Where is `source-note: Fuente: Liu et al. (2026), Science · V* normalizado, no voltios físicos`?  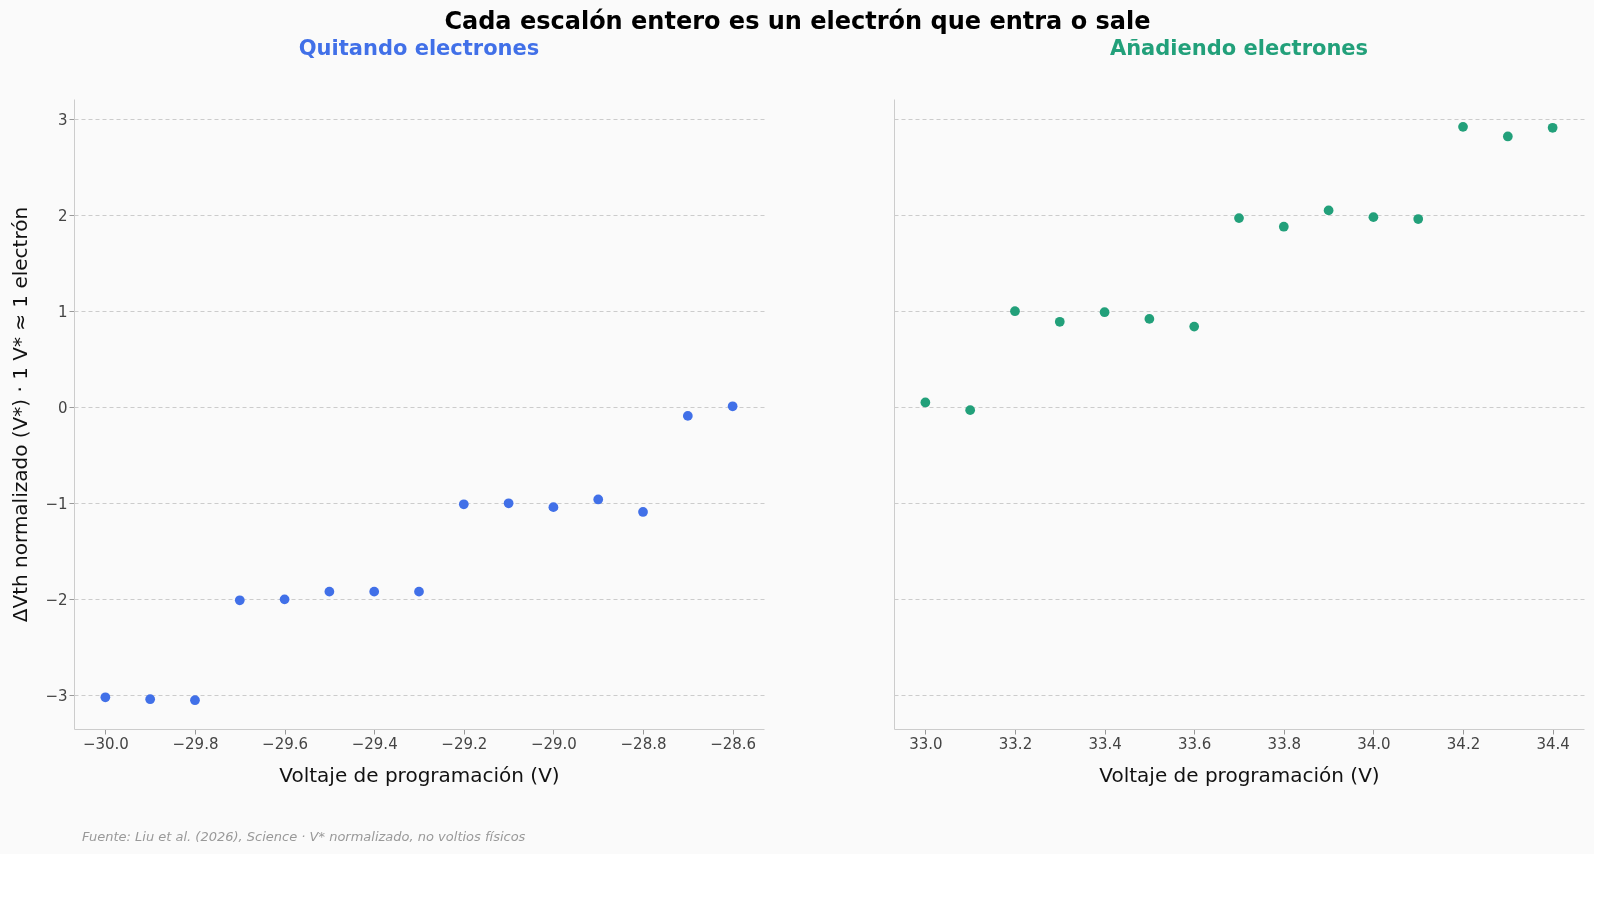
source-note: Fuente: Liu et al. (2026), Science · V* normalizado, no voltios físicos is located at coordinates (304, 836).